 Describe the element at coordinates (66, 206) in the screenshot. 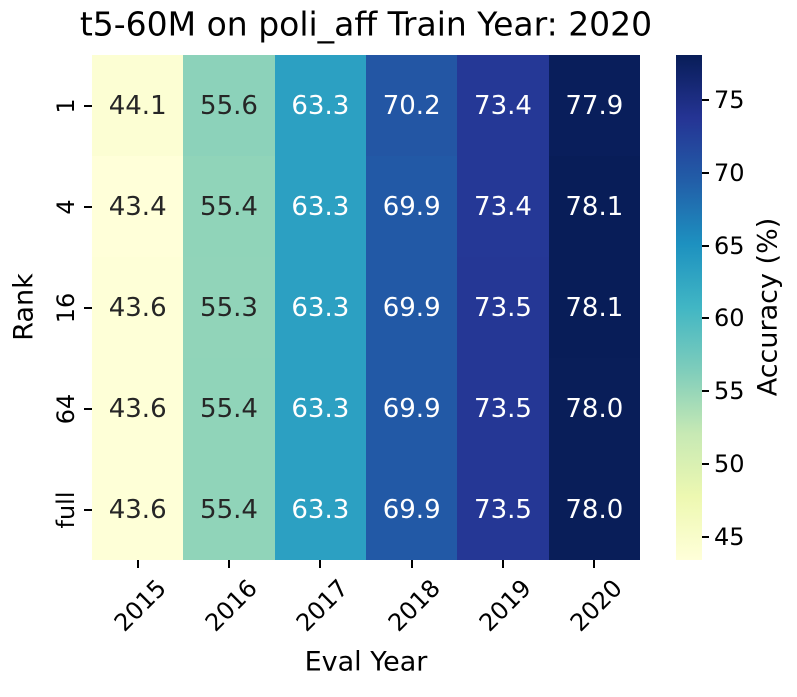

I see `y-tick-label: 4` at that location.